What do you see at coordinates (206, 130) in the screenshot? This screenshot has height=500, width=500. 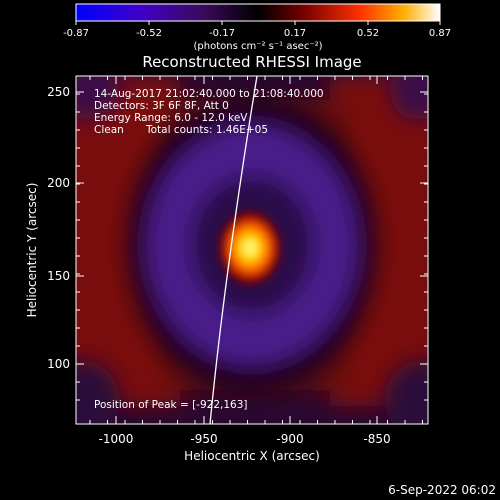 I see `info-counts: Total counts: 1.46E+05` at bounding box center [206, 130].